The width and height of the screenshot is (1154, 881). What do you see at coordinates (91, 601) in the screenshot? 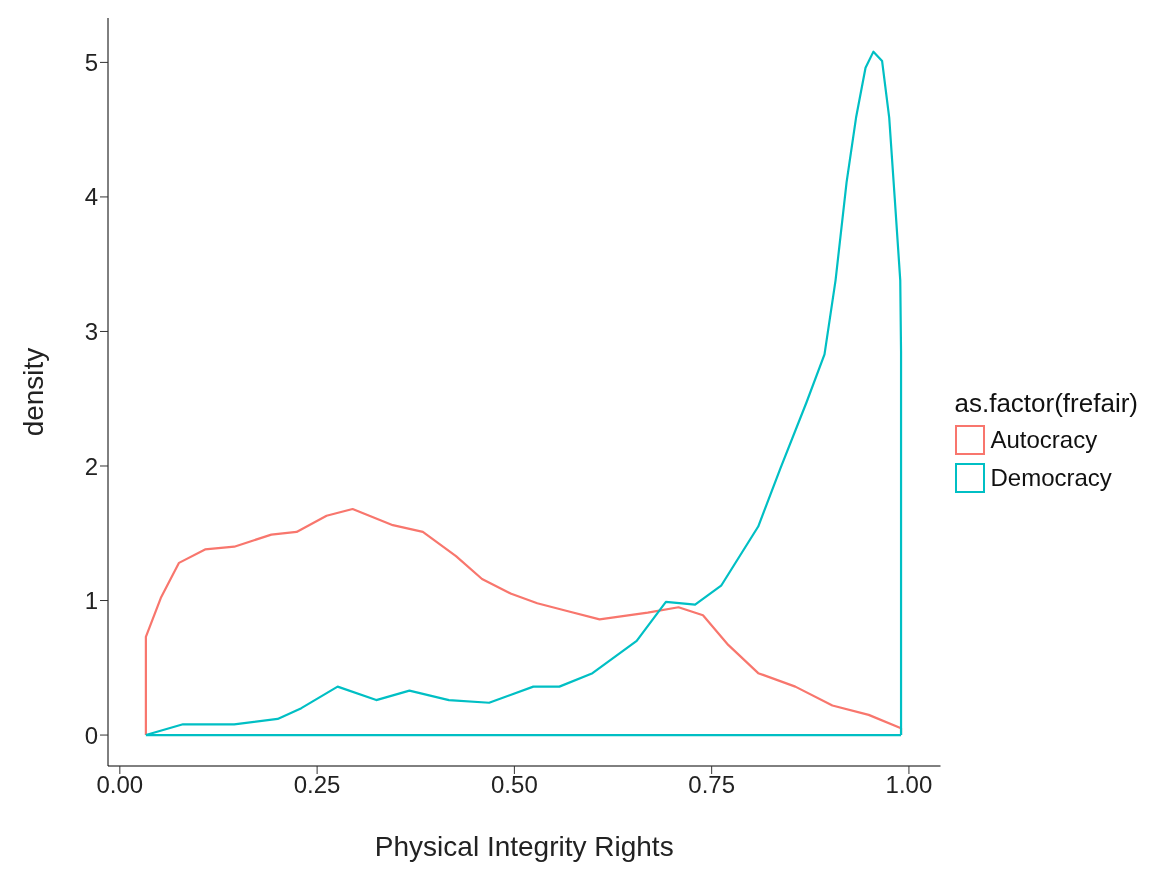
I see `y-tick-label: 1` at bounding box center [91, 601].